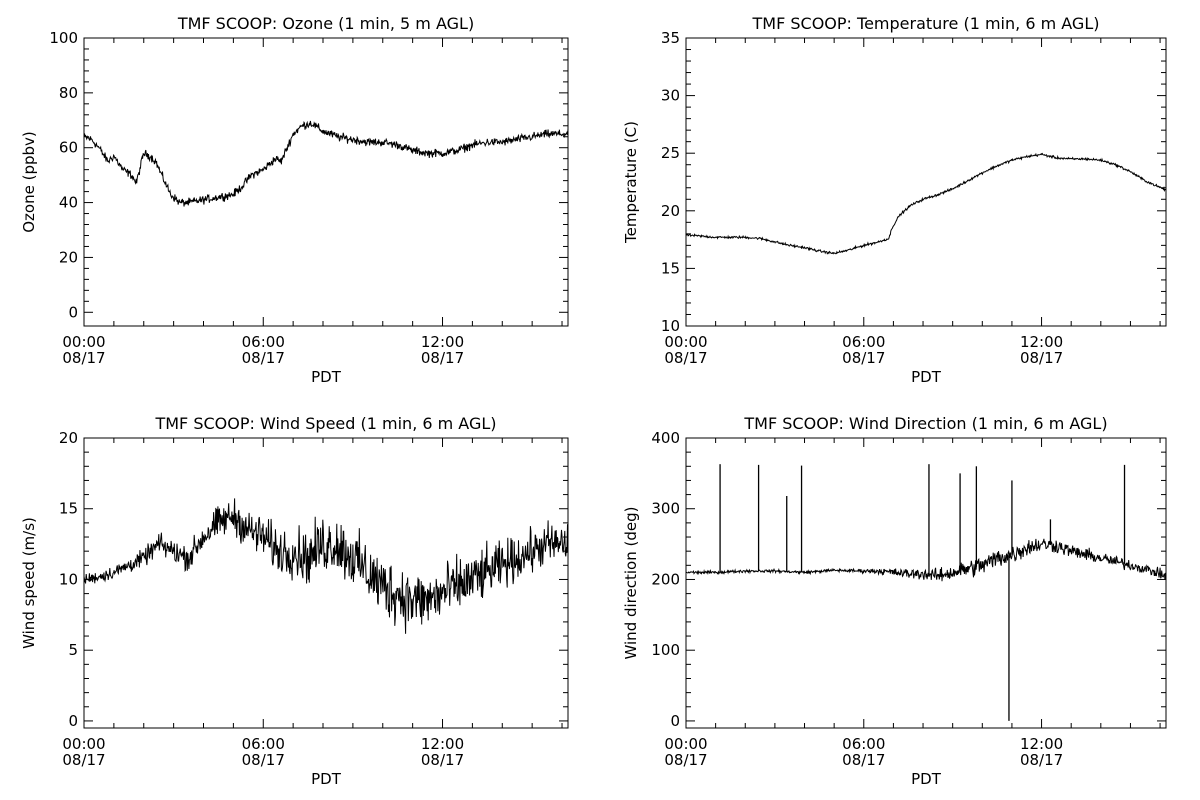 The width and height of the screenshot is (1200, 800). Describe the element at coordinates (670, 153) in the screenshot. I see `y-tick-label: 25` at that location.